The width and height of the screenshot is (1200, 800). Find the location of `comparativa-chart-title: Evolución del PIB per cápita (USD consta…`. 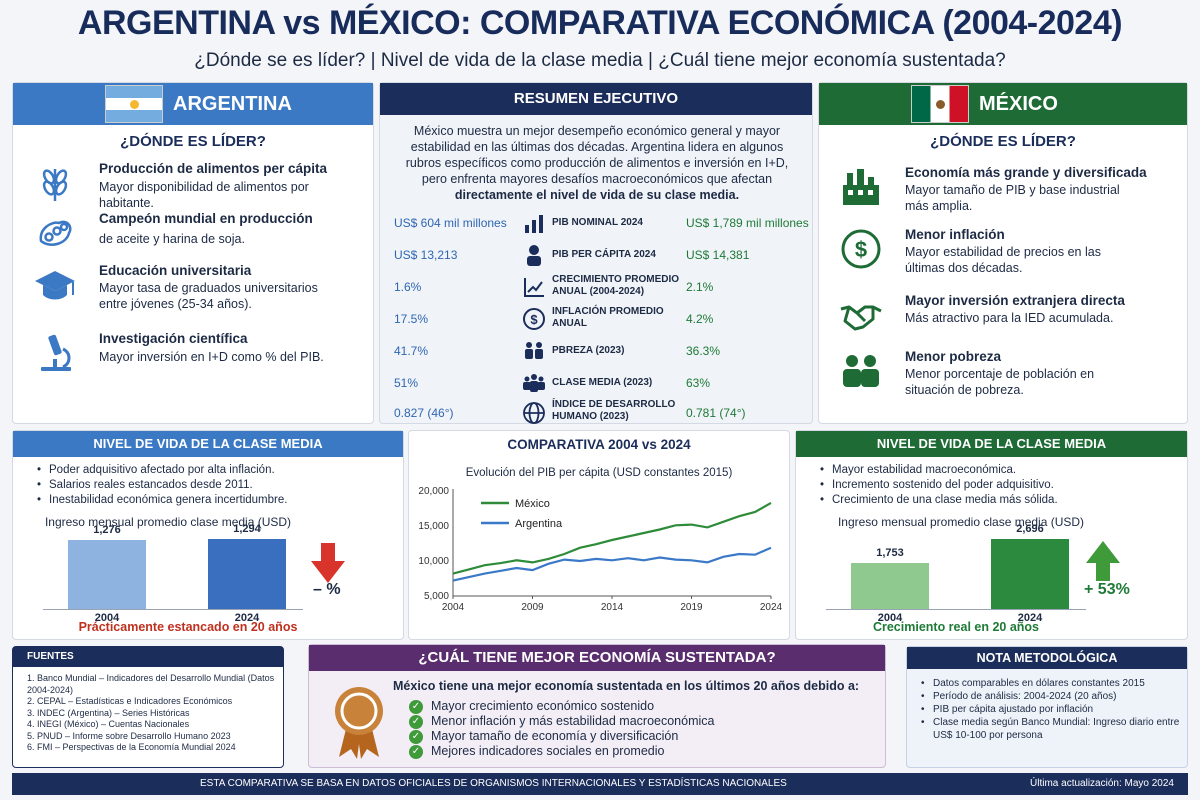

comparativa-chart-title: Evolución del PIB per cápita (USD consta… is located at coordinates (599, 473).